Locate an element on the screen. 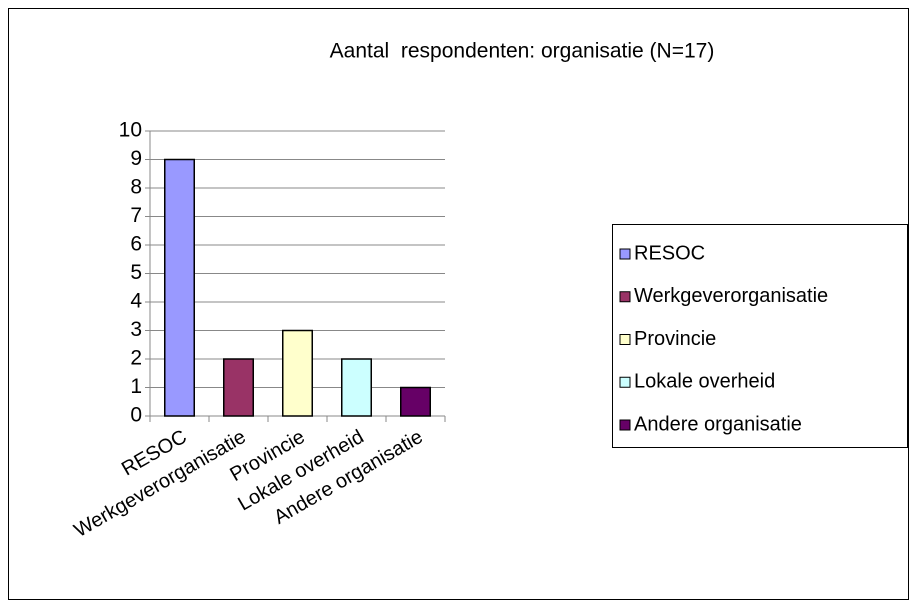  y-tick-label: 0 is located at coordinates (136, 415).